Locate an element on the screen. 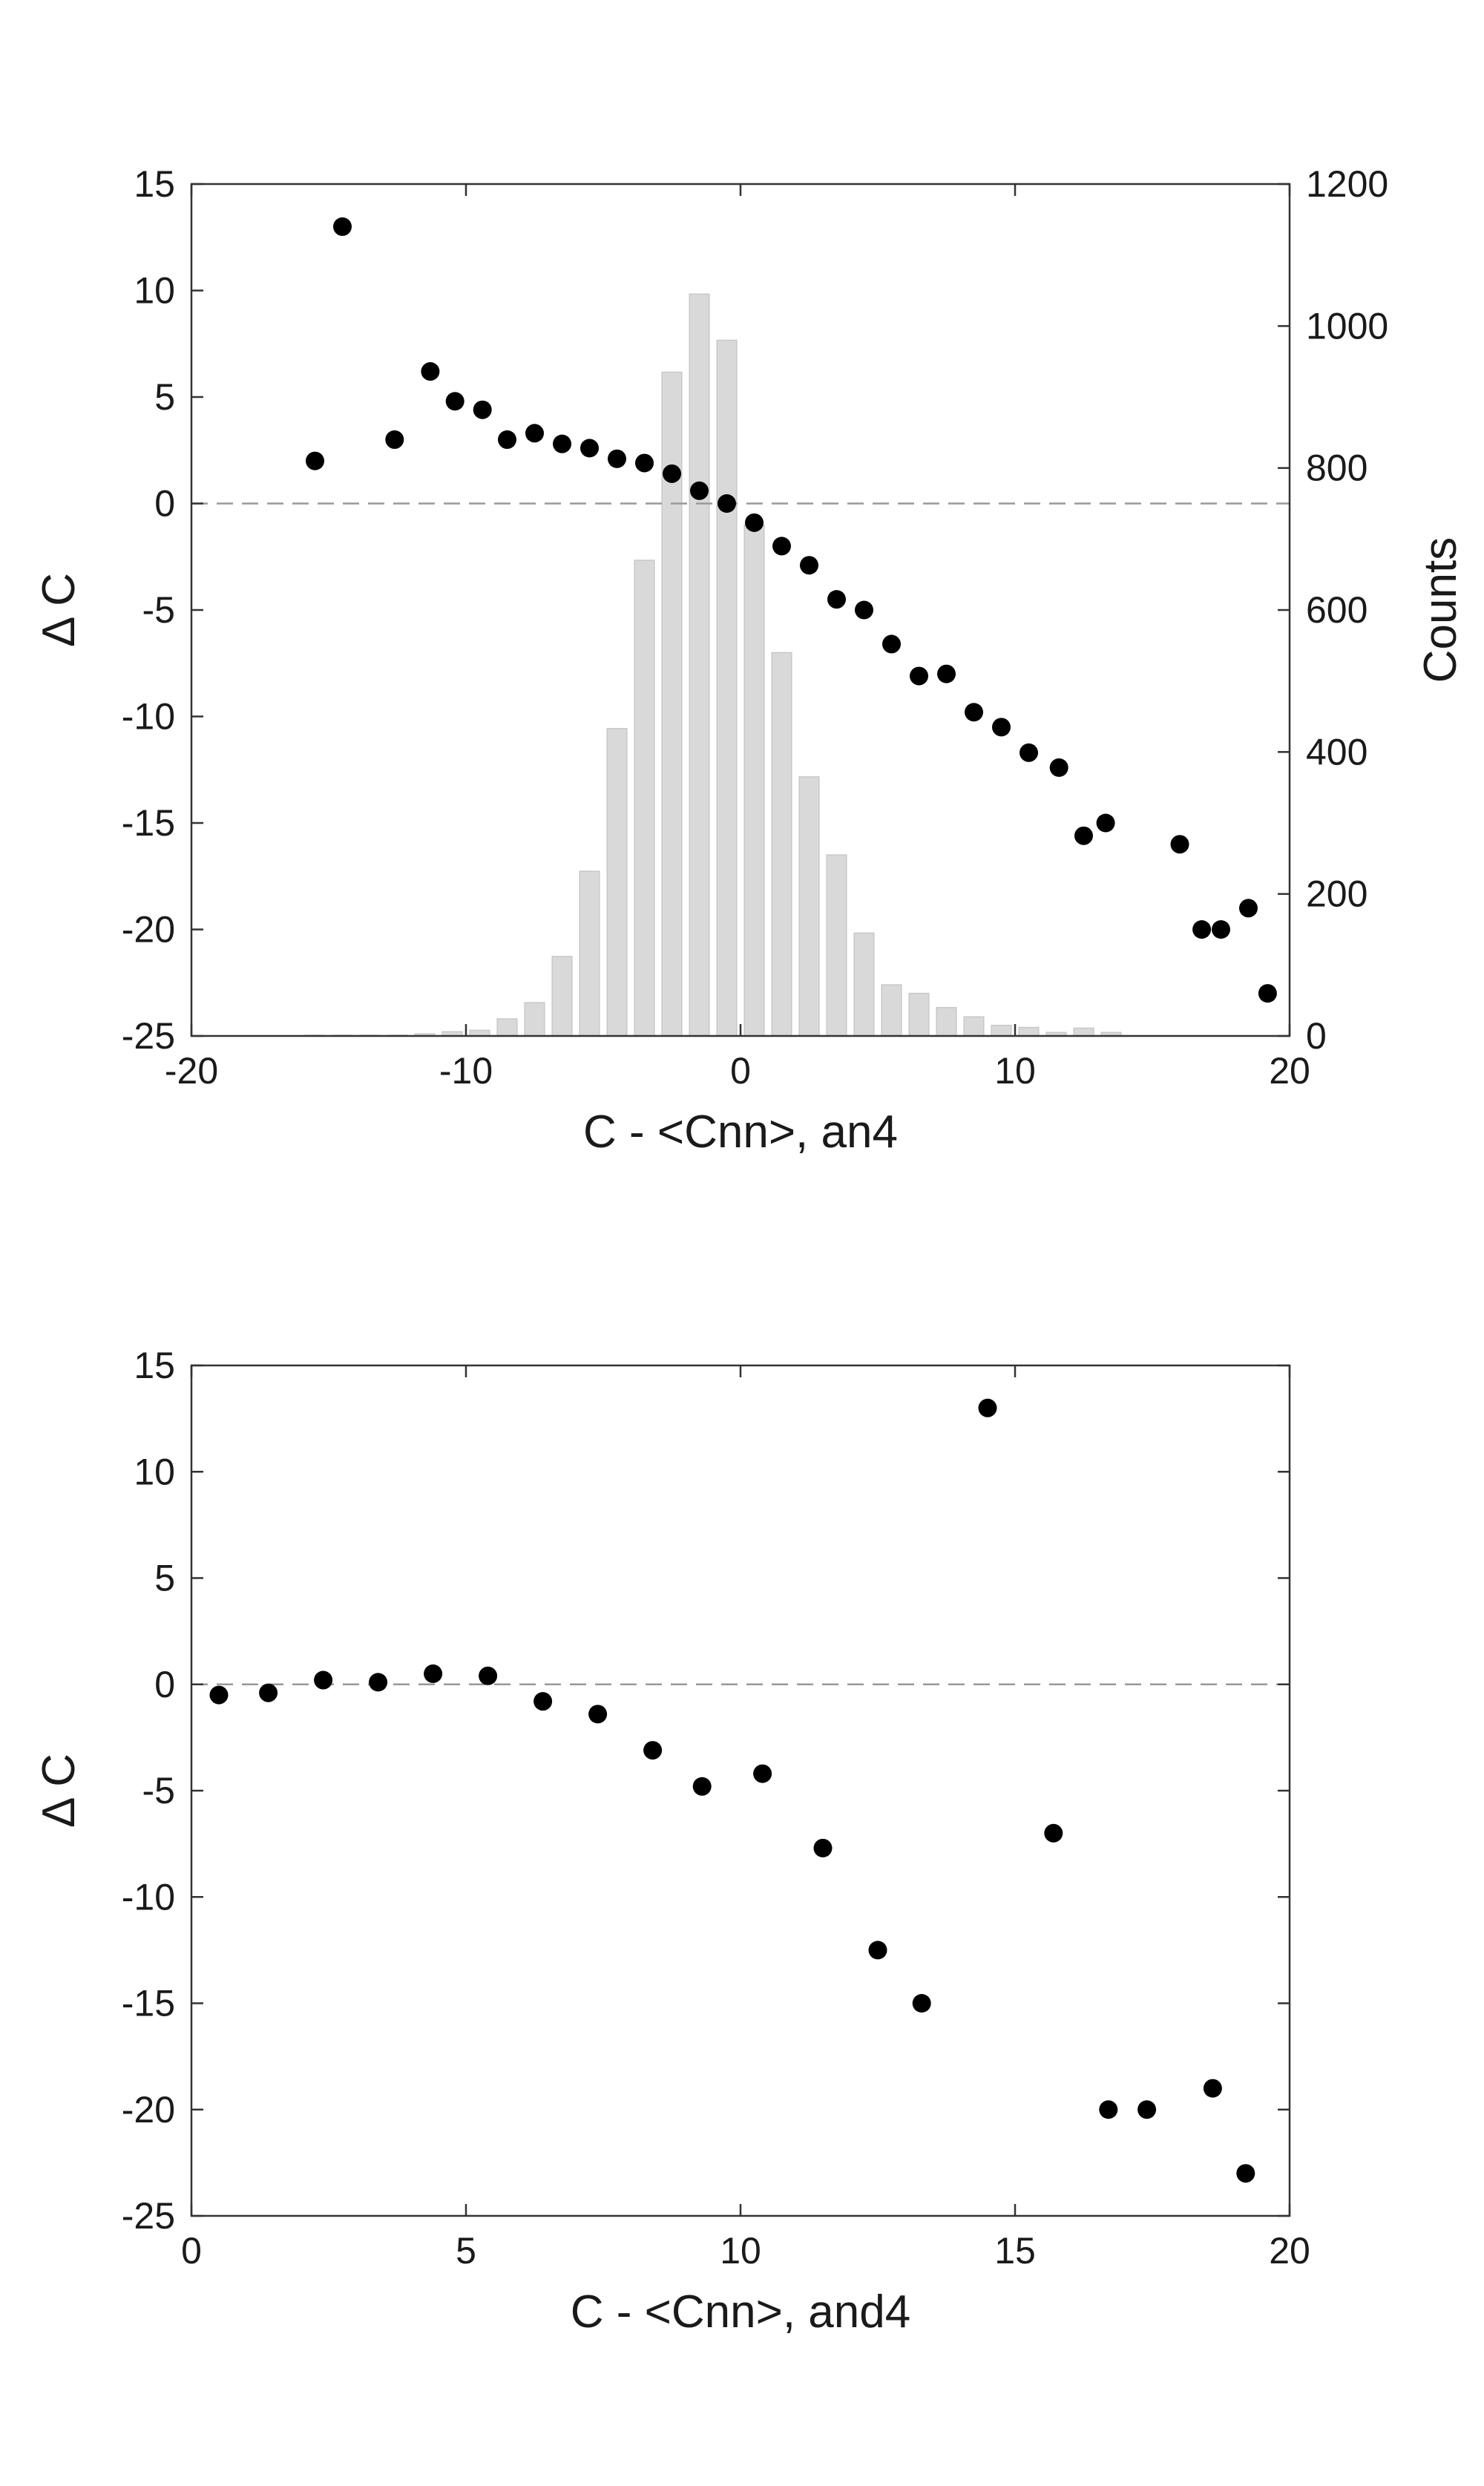 The width and height of the screenshot is (1484, 2486). y2-tick-label: 400 is located at coordinates (1337, 752).